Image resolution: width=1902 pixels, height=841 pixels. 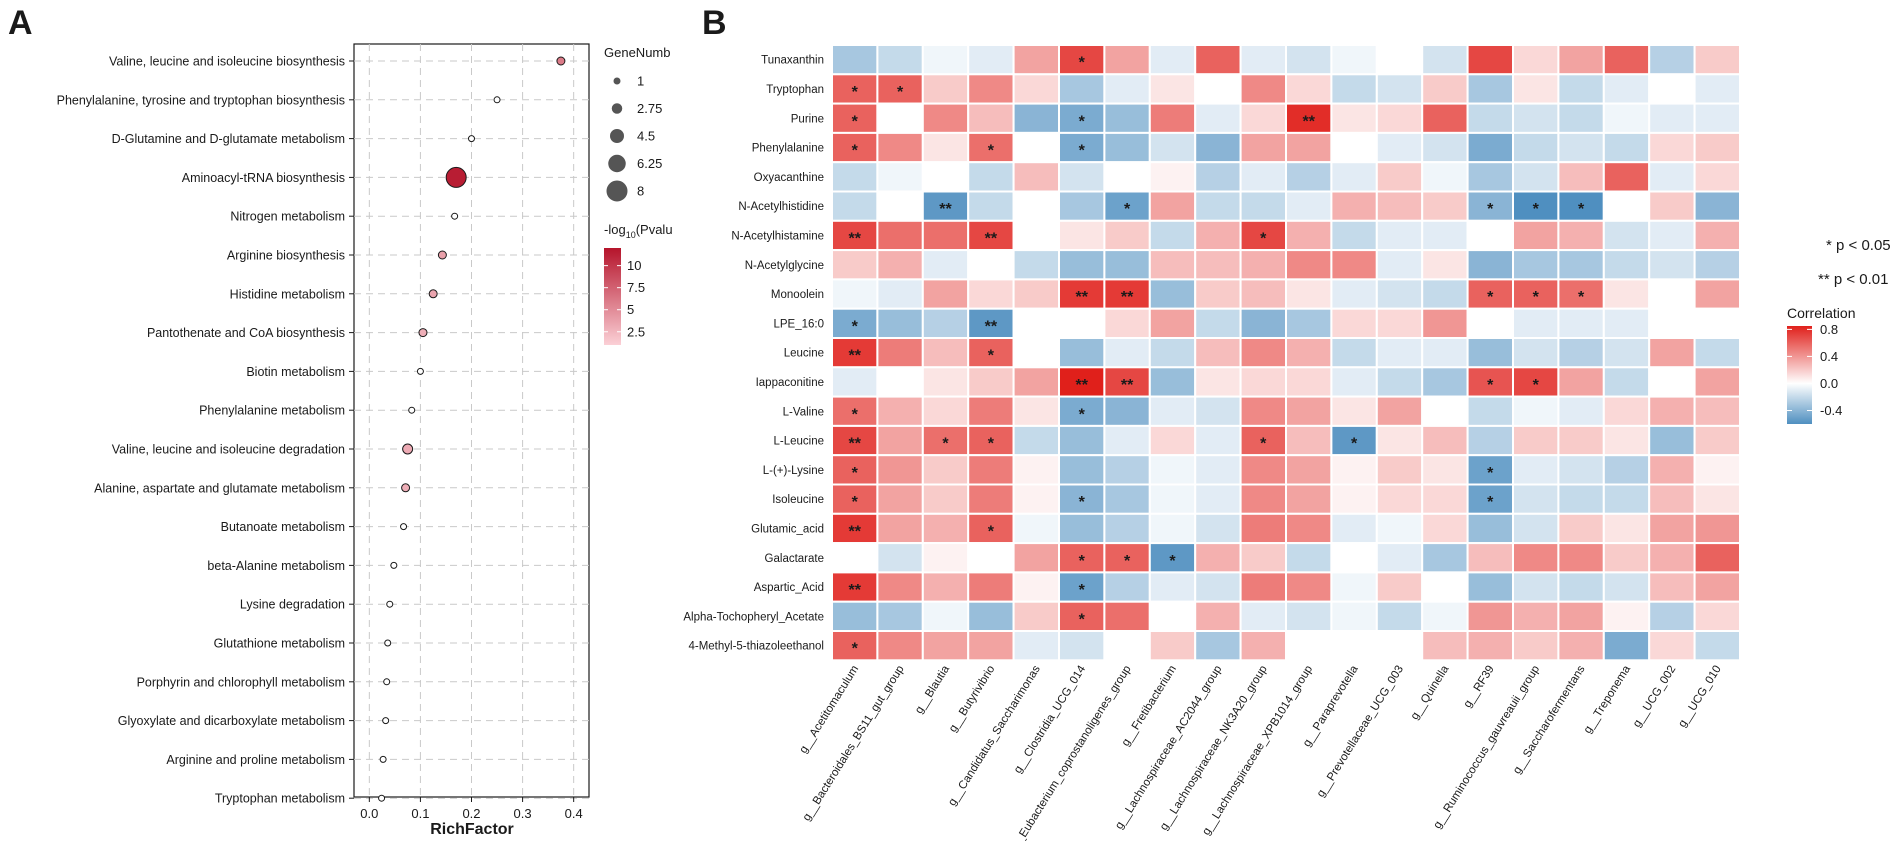 What do you see at coordinates (789, 588) in the screenshot?
I see `metabolite-label: Aspartic_Acid` at bounding box center [789, 588].